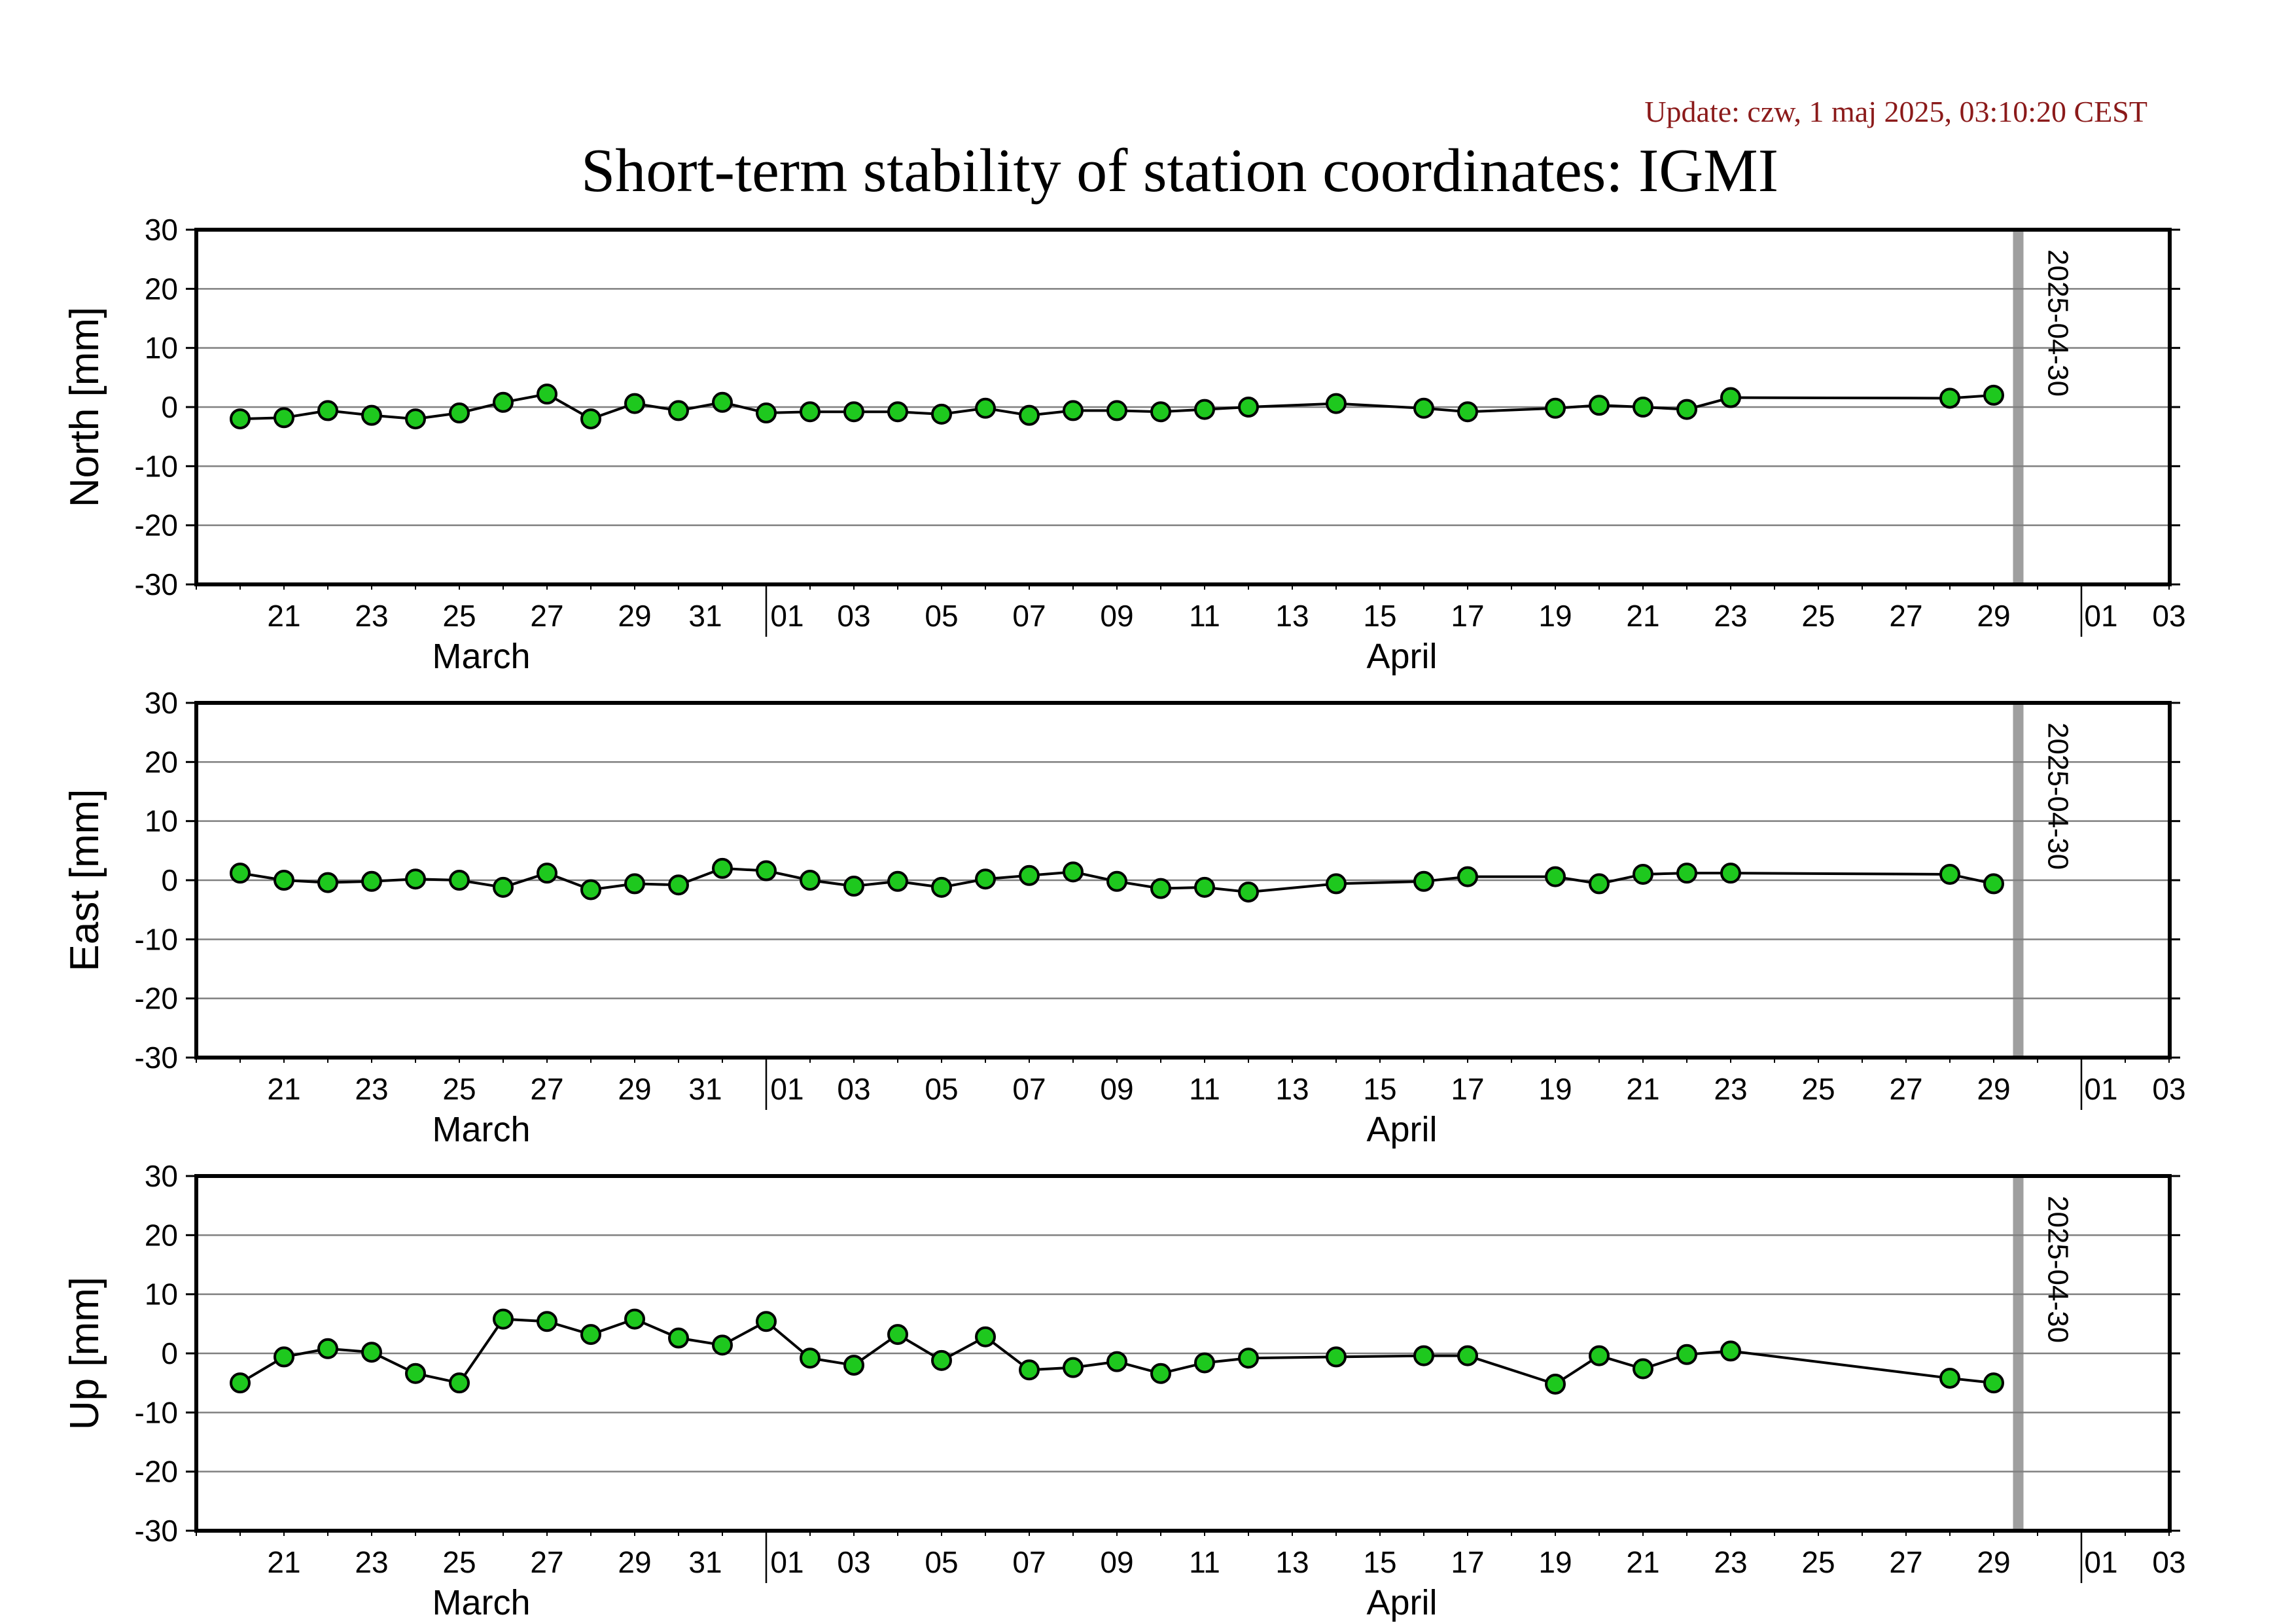 The image size is (2296, 1623). I want to click on y-tick-label: 10, so click(161, 821).